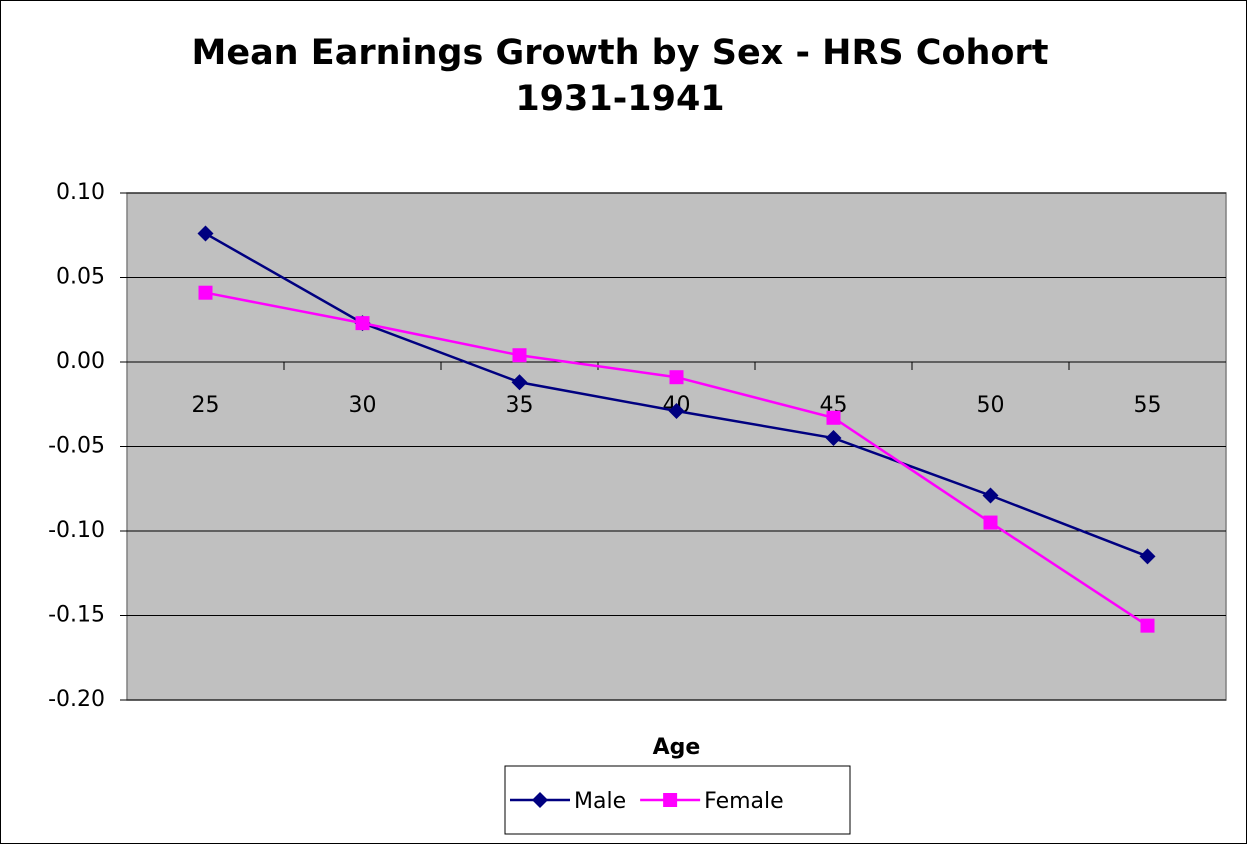  I want to click on y-tick-label: 0.05, so click(80, 277).